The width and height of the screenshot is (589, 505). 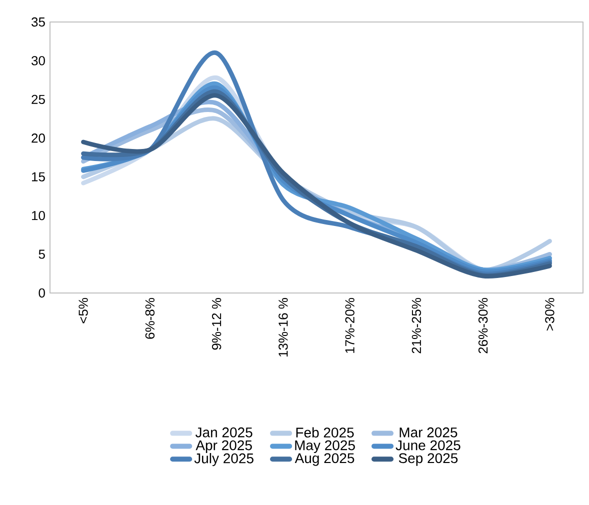 I want to click on legend-label: May 2025, so click(x=325, y=447).